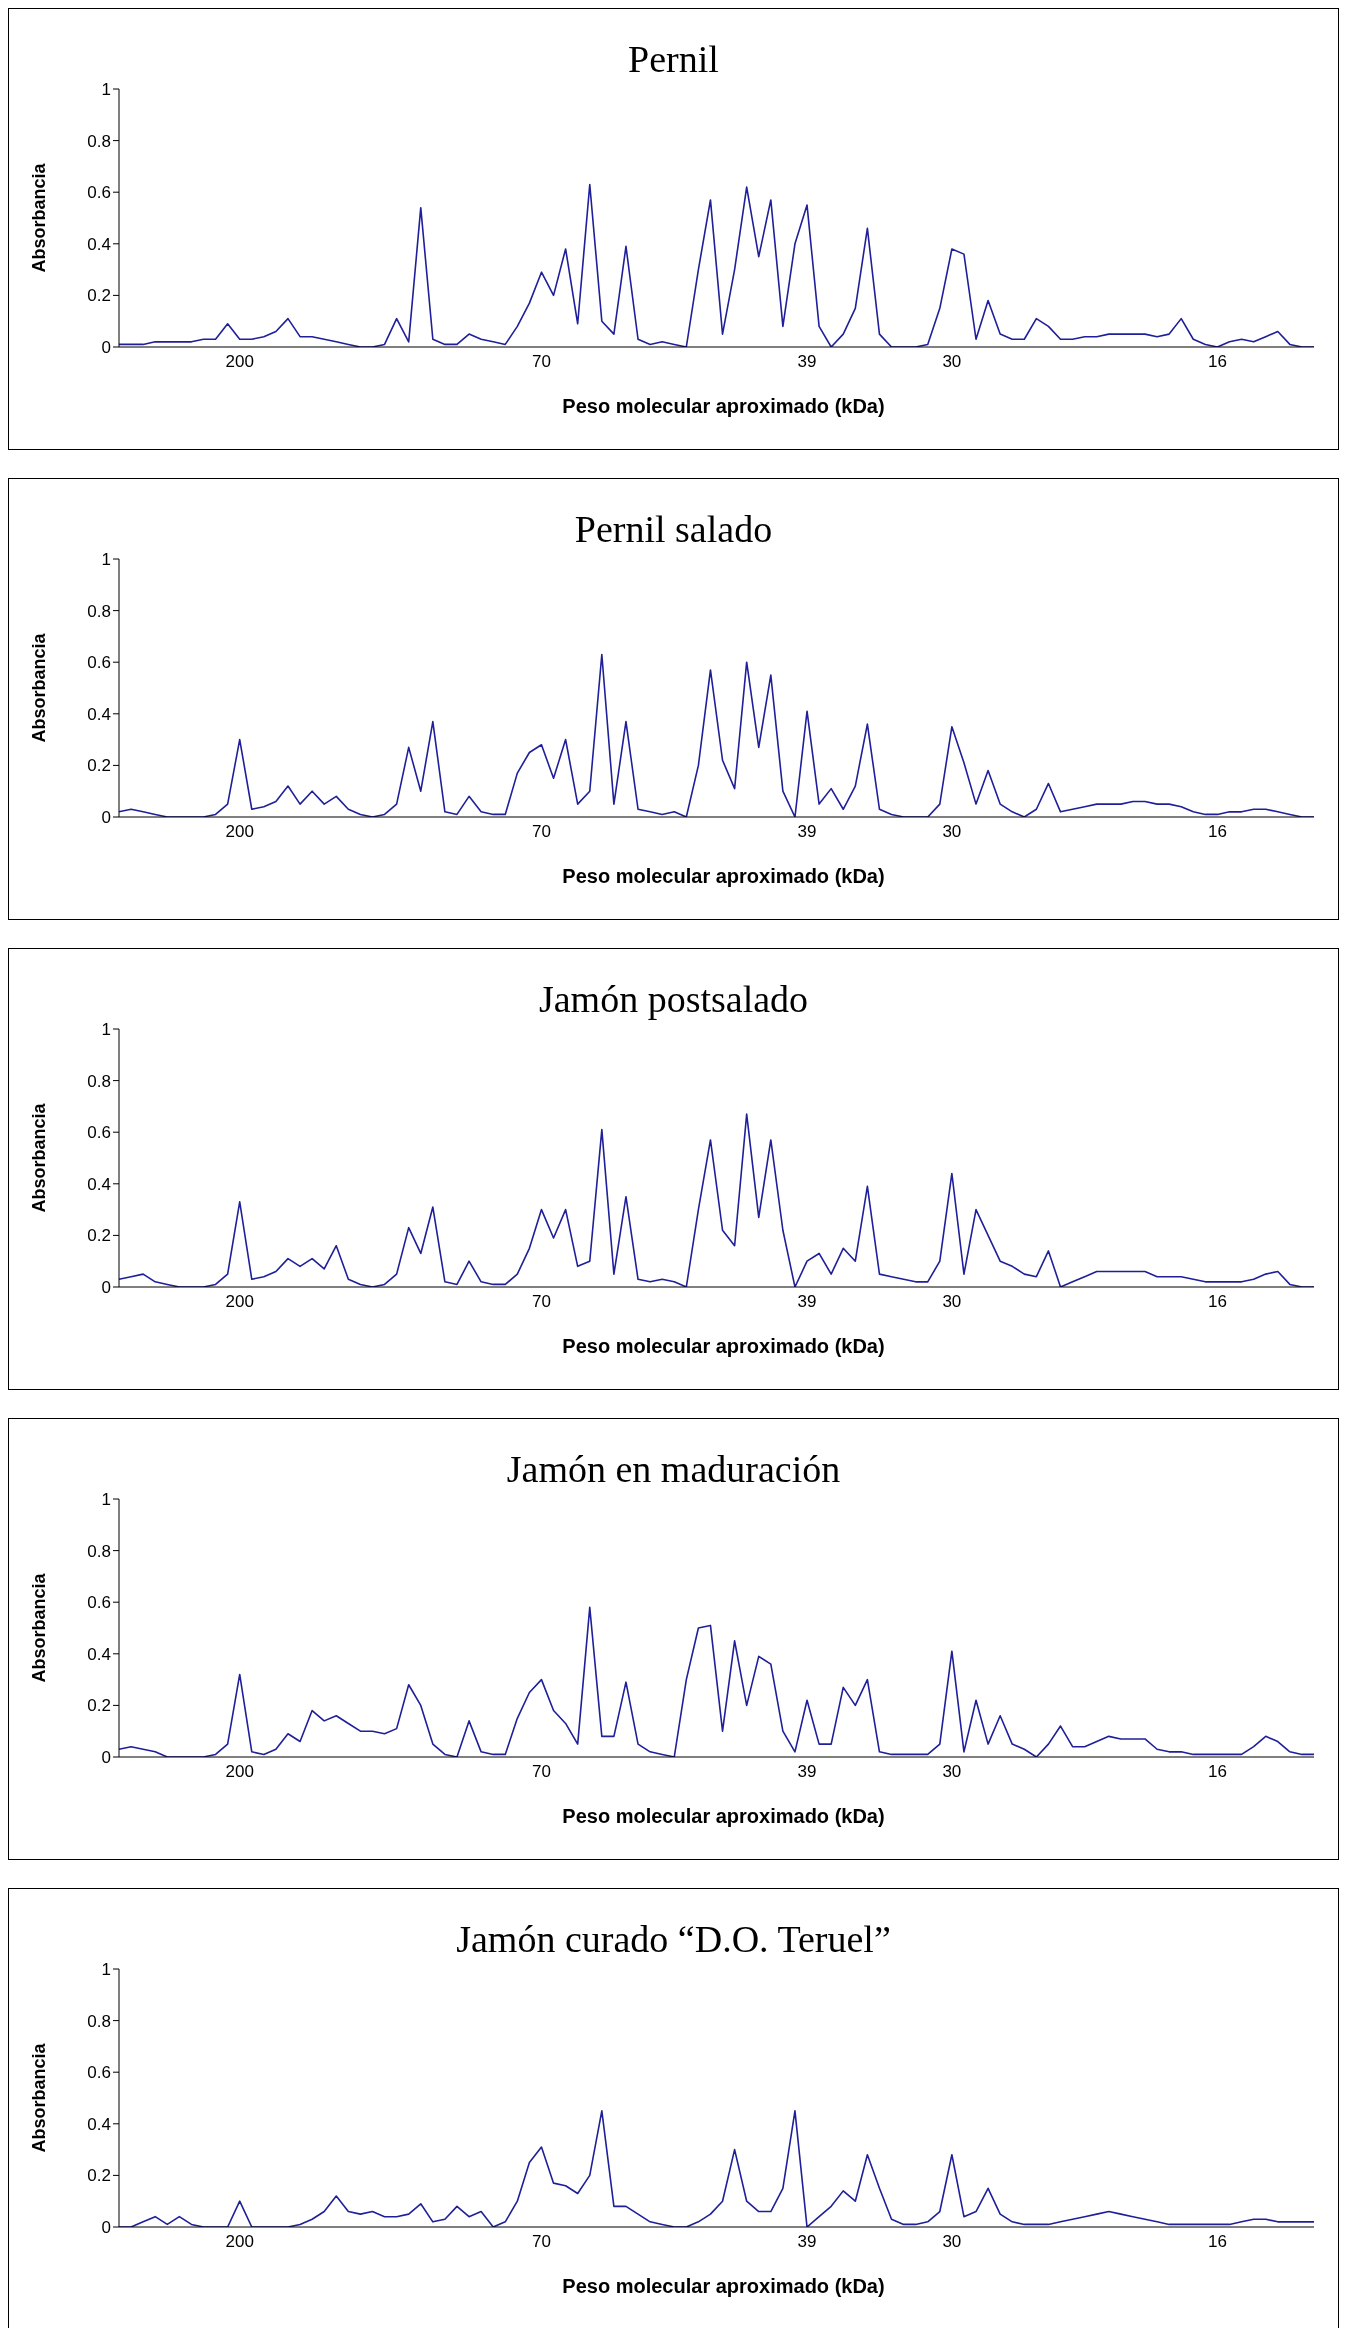  What do you see at coordinates (673, 59) in the screenshot?
I see `chart-title: Pernil` at bounding box center [673, 59].